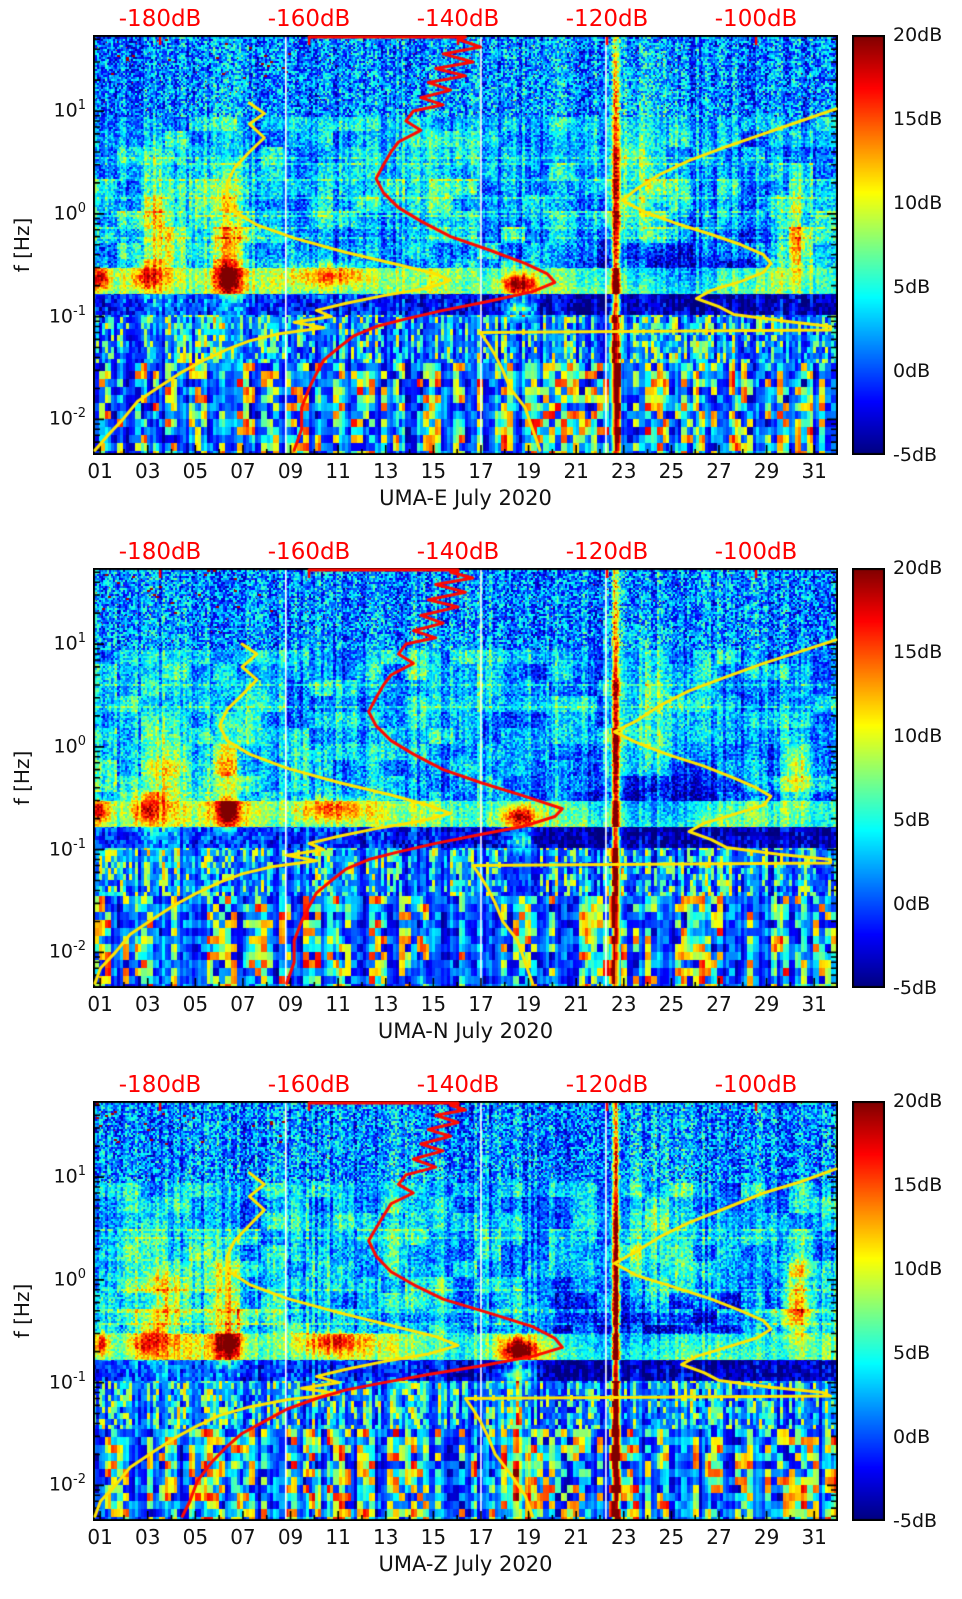 Image resolution: width=962 pixels, height=1599 pixels. I want to click on panel-title: UMA-N July 2020, so click(465, 1031).